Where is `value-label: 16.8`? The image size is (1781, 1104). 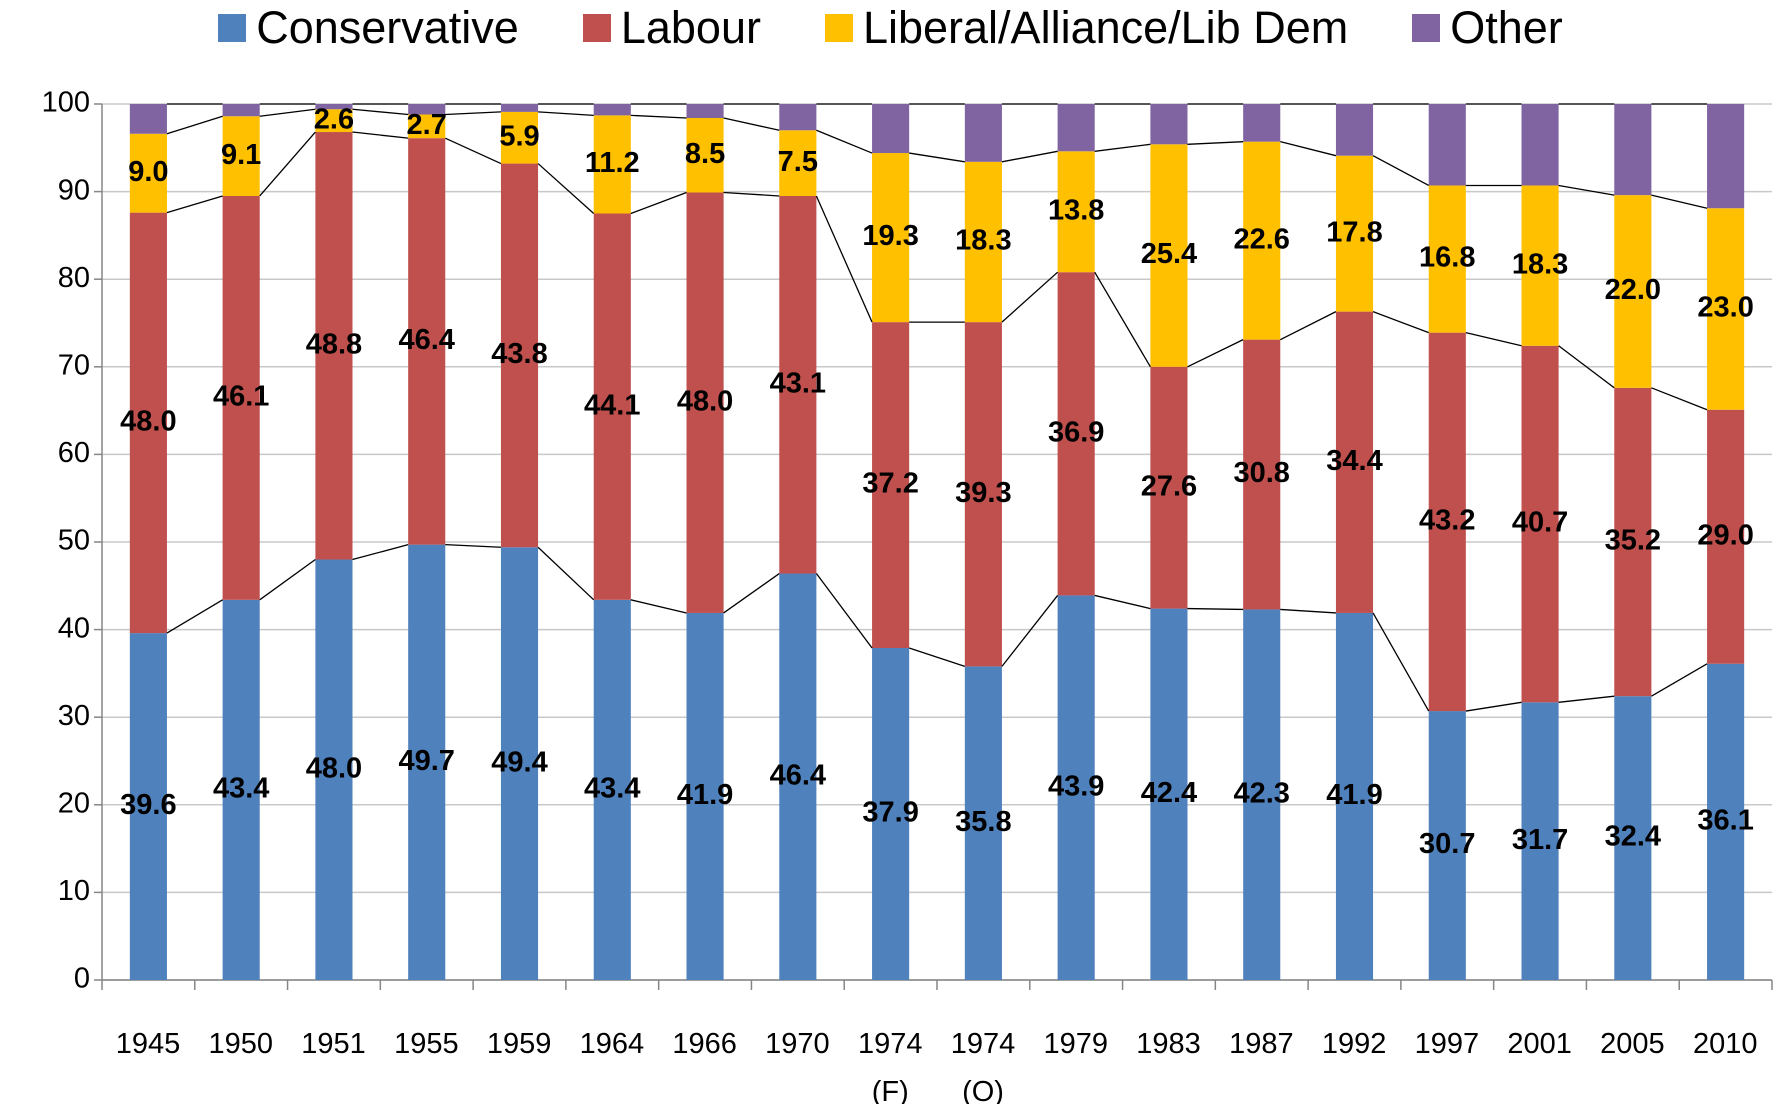 value-label: 16.8 is located at coordinates (1447, 258).